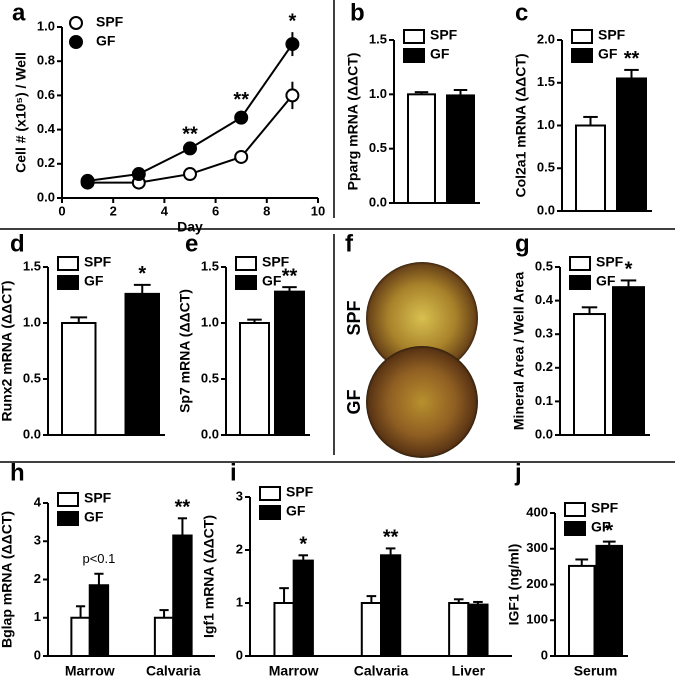 This screenshot has width=675, height=677. I want to click on y-axis-label: Pparg mRNA (ΔΔCT), so click(353, 122).